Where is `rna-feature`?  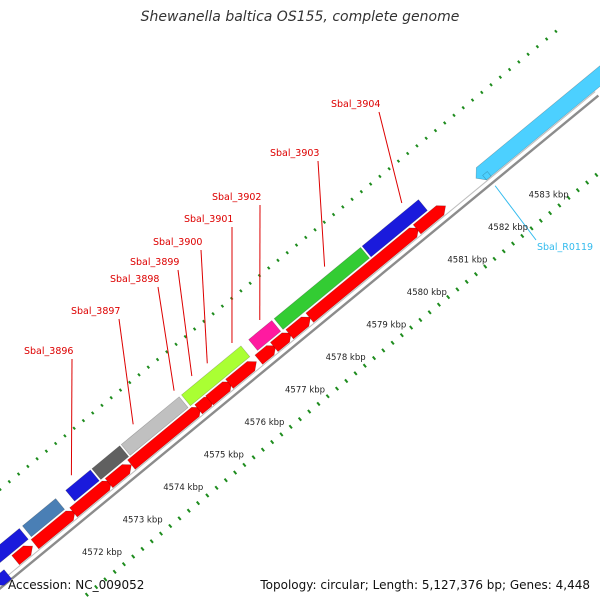 rna-feature is located at coordinates (487, 176).